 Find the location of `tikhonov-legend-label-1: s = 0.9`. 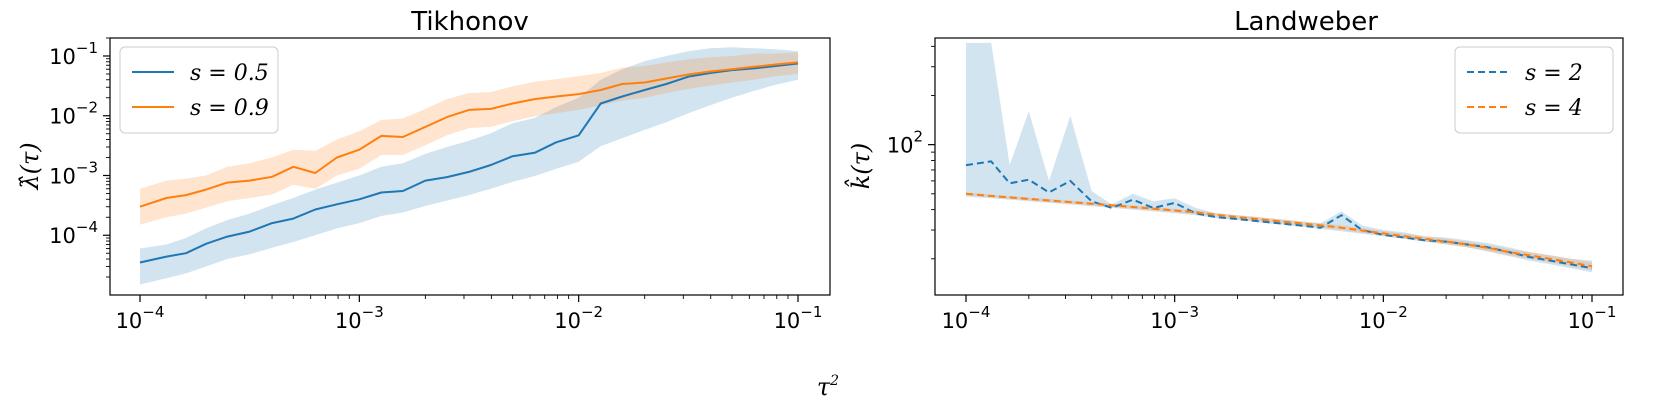

tikhonov-legend-label-1: s = 0.9 is located at coordinates (229, 108).